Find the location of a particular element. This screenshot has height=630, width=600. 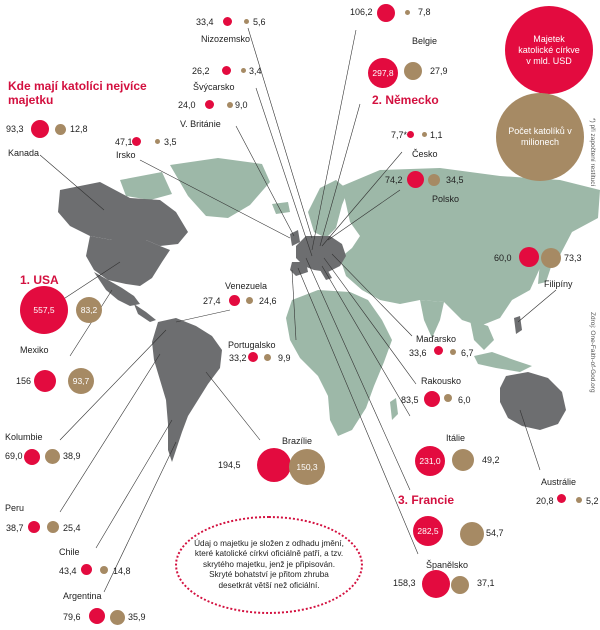

catholics-circle-nizozemsko is located at coordinates (246, 21).